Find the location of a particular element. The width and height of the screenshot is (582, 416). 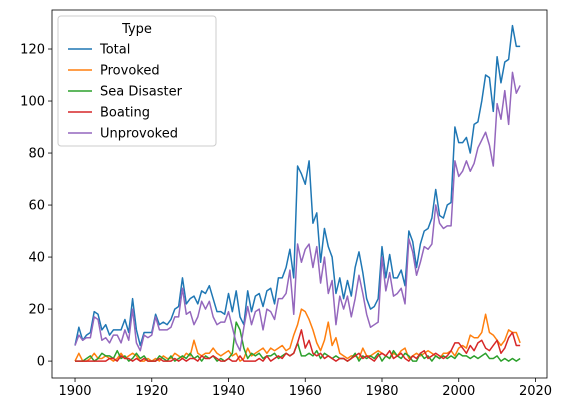

x-tick-label: 2020 is located at coordinates (535, 391).